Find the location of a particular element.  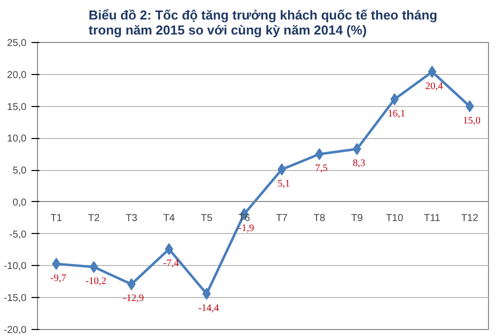

y-tick-label: 10,0 is located at coordinates (17, 139).